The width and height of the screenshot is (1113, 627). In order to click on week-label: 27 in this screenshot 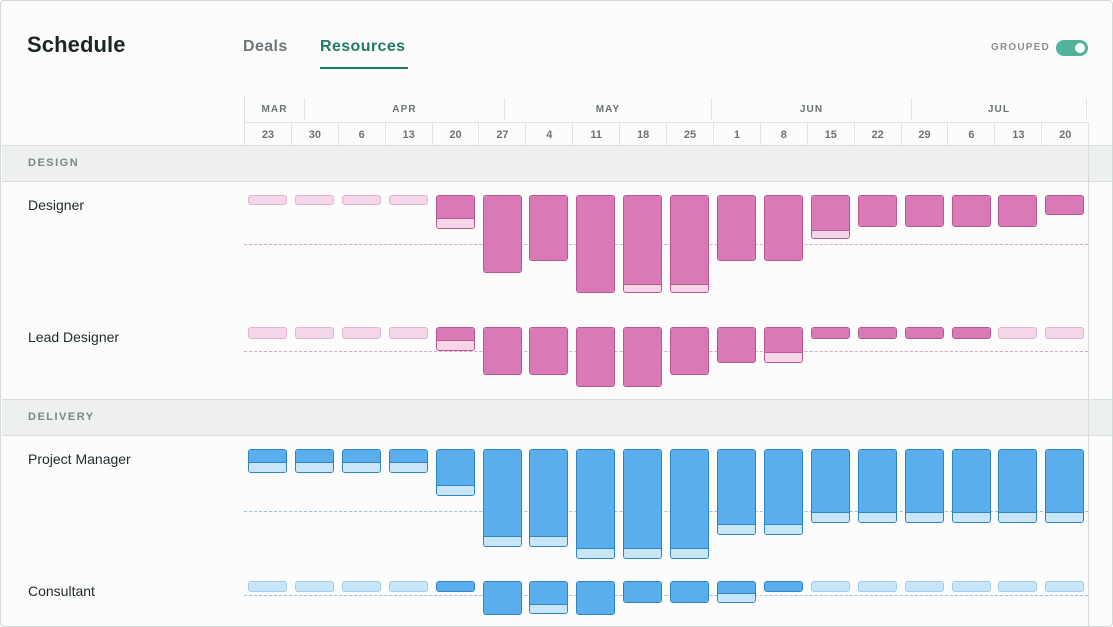, I will do `click(503, 134)`.